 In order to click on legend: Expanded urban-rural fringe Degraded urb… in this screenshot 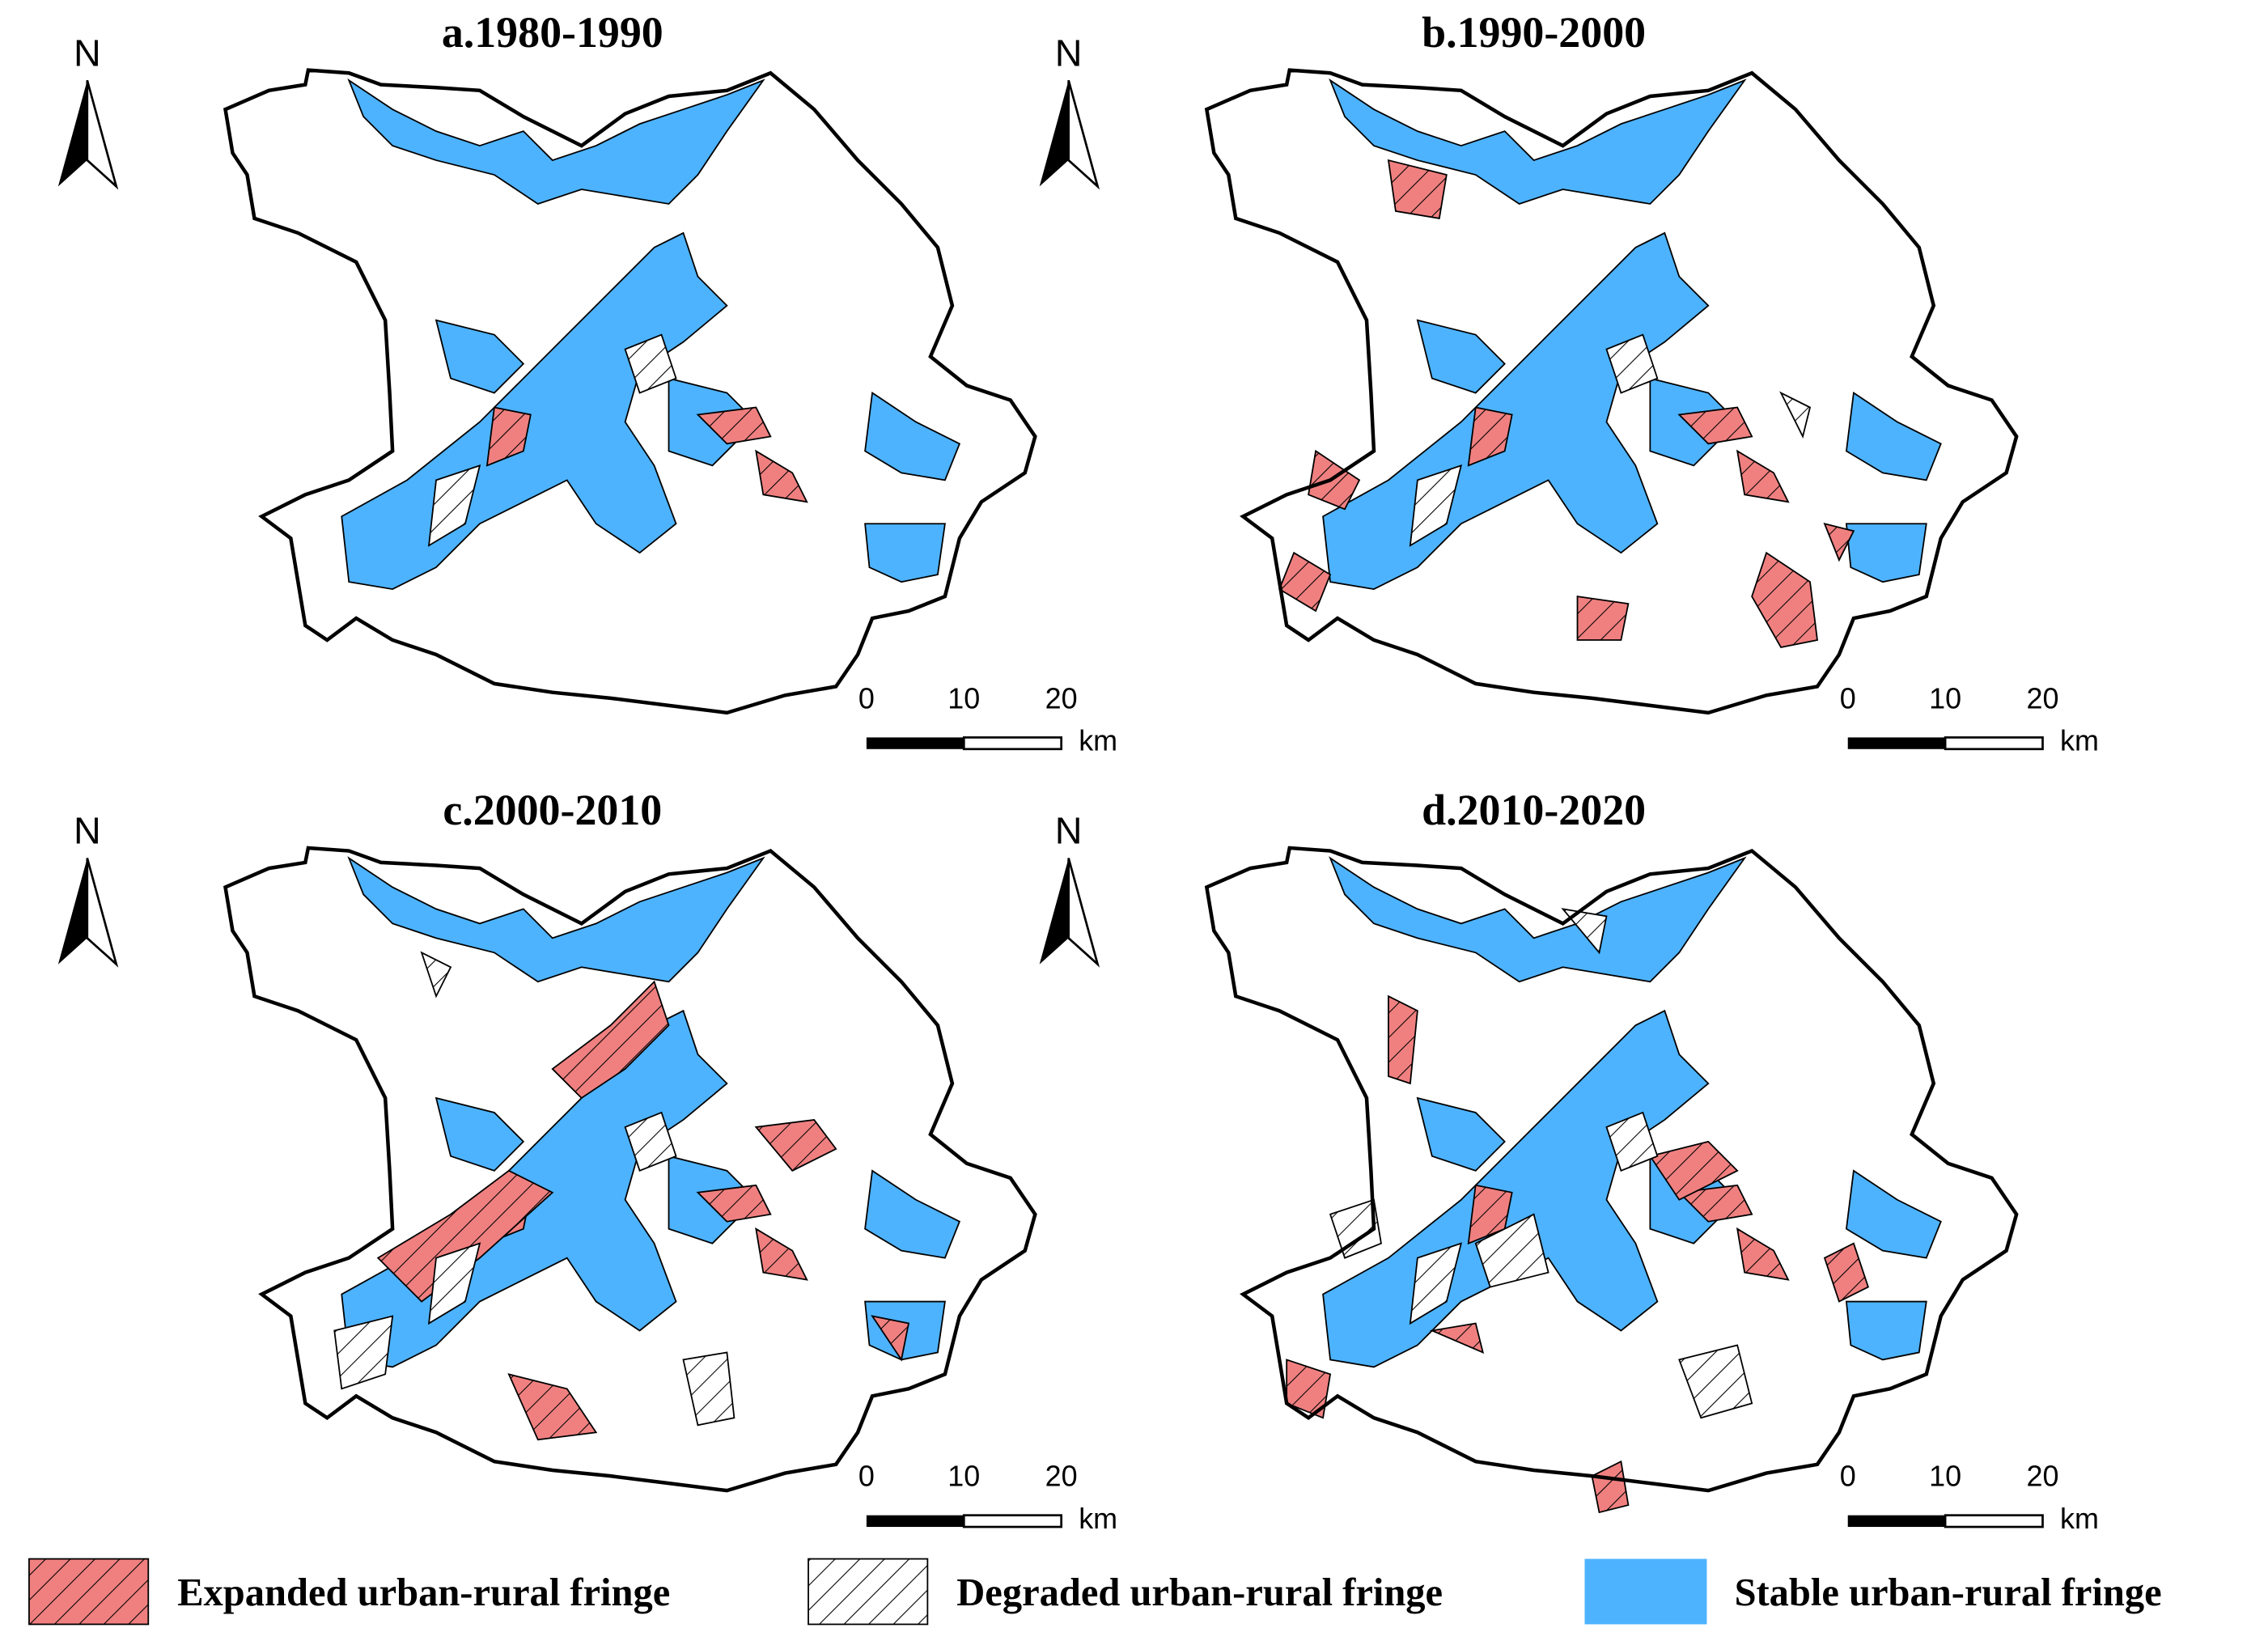, I will do `click(1095, 1592)`.